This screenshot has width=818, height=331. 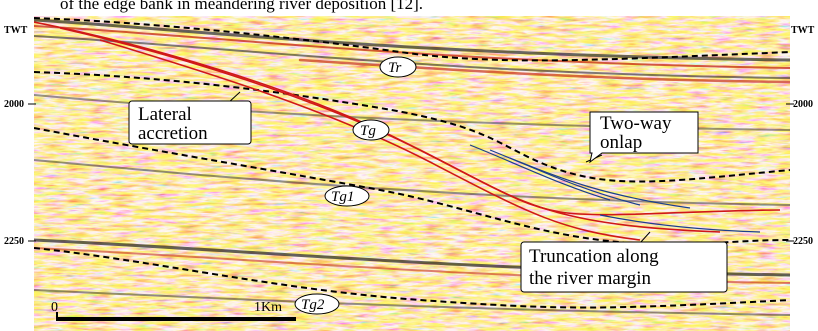 What do you see at coordinates (342, 197) in the screenshot?
I see `svg-text: Tg1` at bounding box center [342, 197].